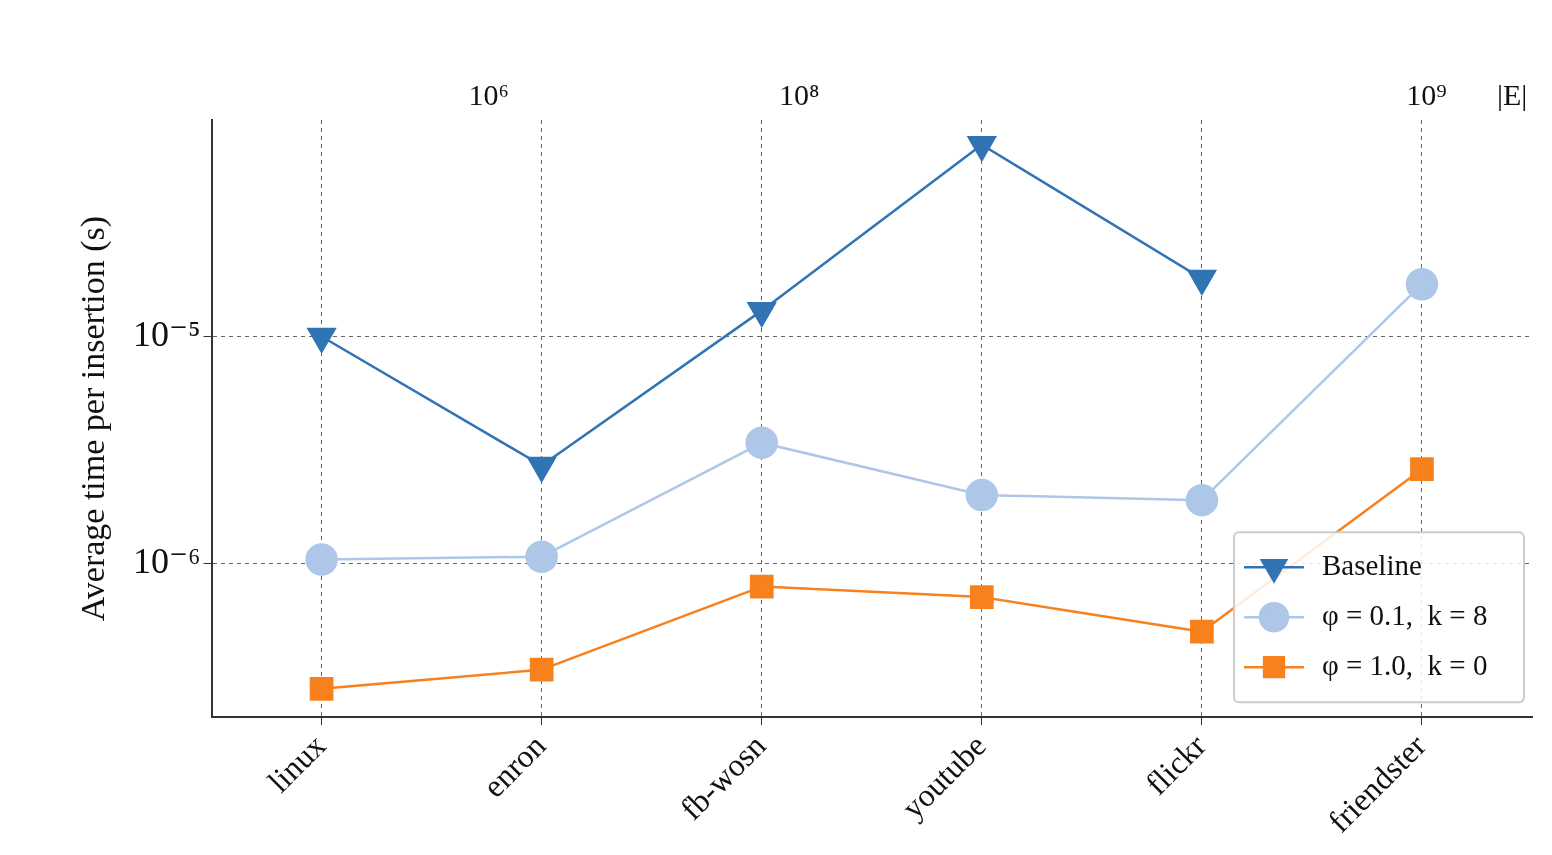 Image resolution: width=1552 pixels, height=855 pixels. What do you see at coordinates (799, 94) in the screenshot?
I see `text: 10⁸` at bounding box center [799, 94].